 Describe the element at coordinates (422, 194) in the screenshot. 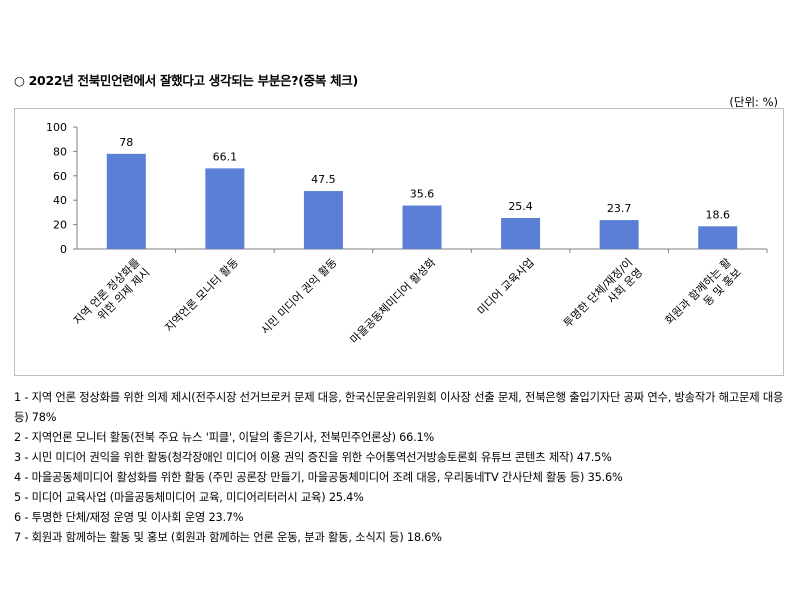

I see `data-label: 35.6` at that location.